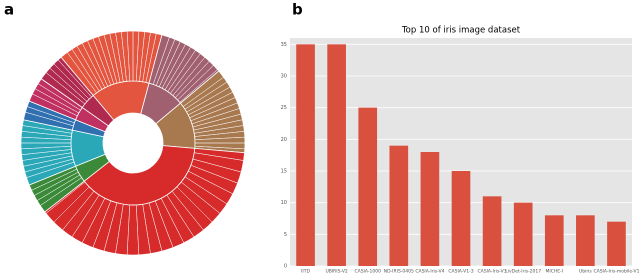  I want to click on x-tick-label: UBIRIS-V2, so click(336, 271).